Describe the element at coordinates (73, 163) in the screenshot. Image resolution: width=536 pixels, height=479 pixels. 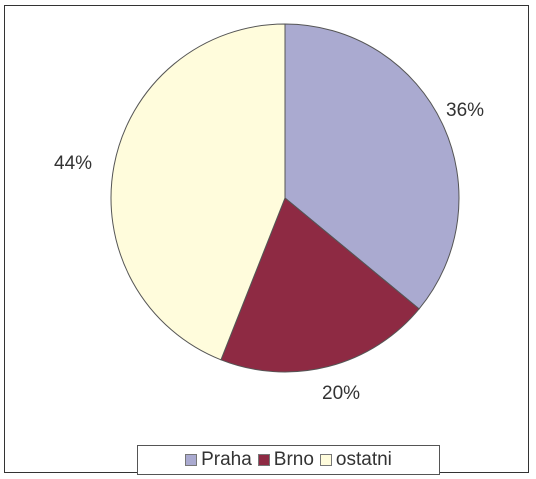
I see `slice-label-ostatni: 44%` at that location.